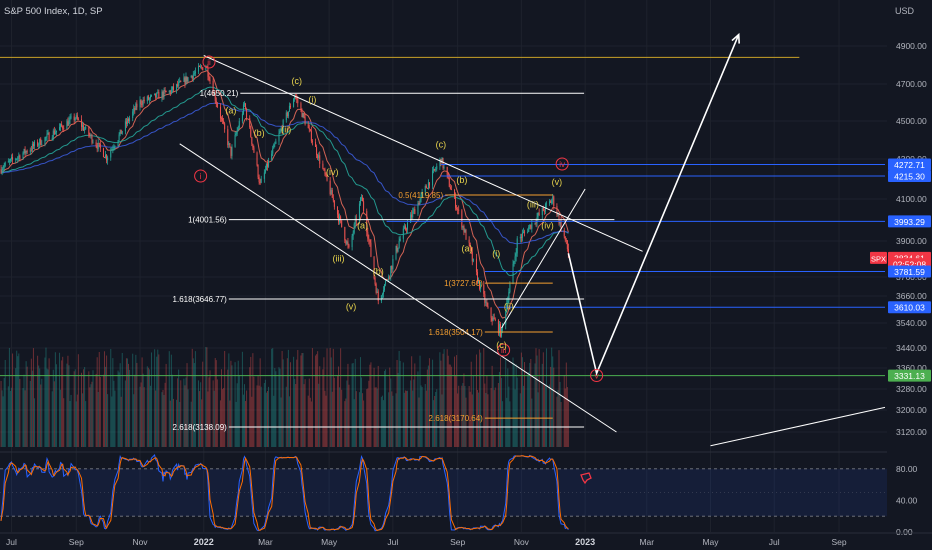  Describe the element at coordinates (911, 121) in the screenshot. I see `y-tick-label: 4500.00` at that location.